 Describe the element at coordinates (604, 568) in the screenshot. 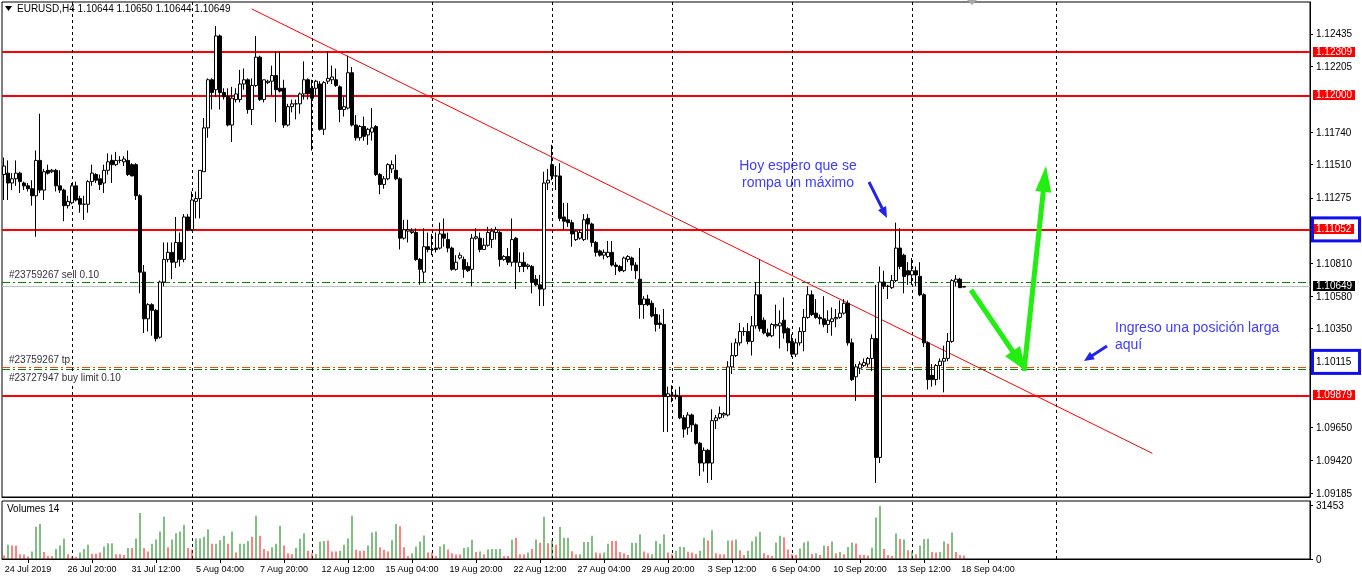

I see `x-tick-label: 27 Aug 04:00` at that location.